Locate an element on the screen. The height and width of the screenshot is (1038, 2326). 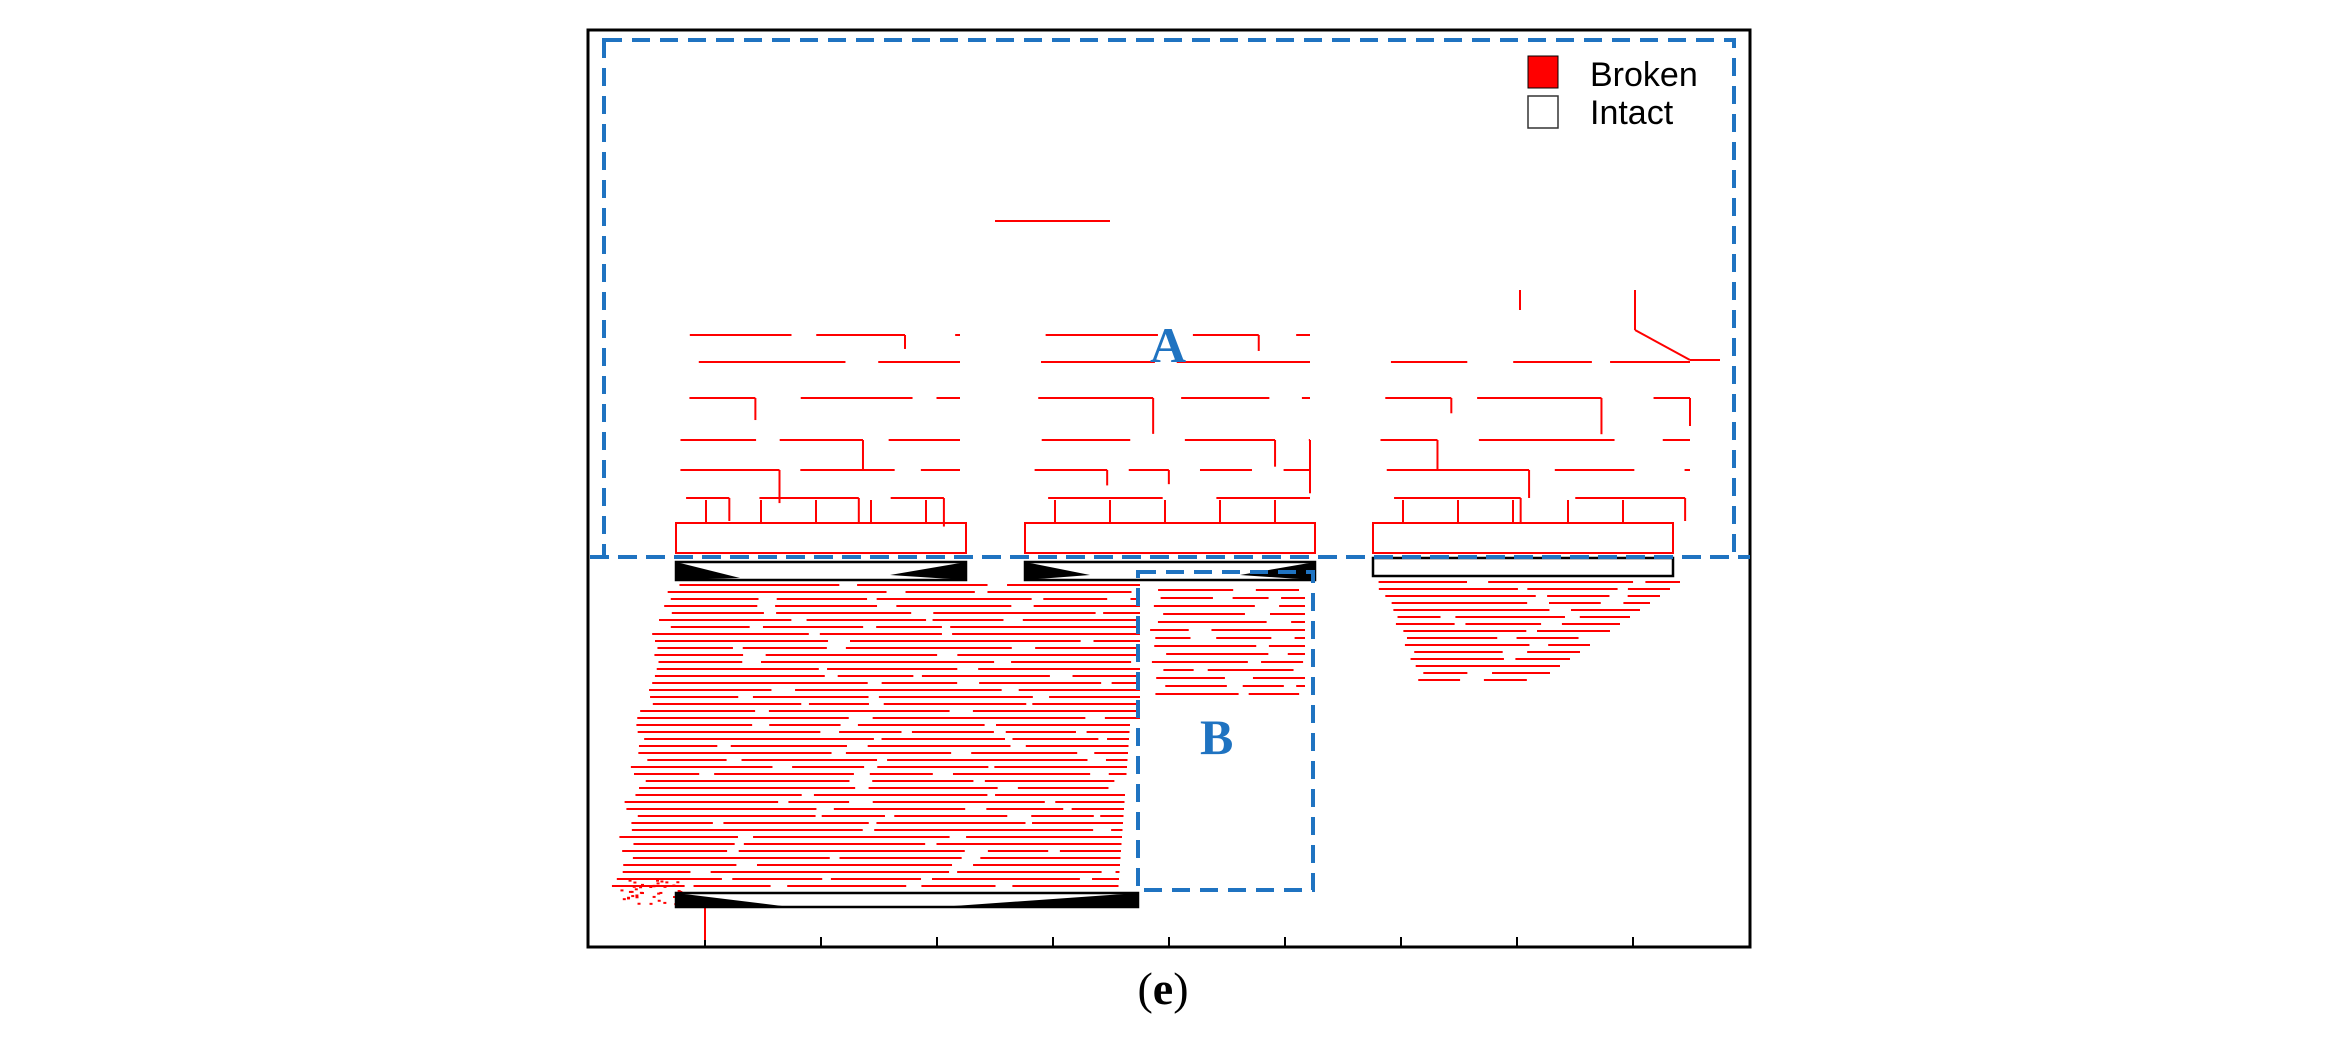
figure-caption: (e) is located at coordinates (1163, 988).